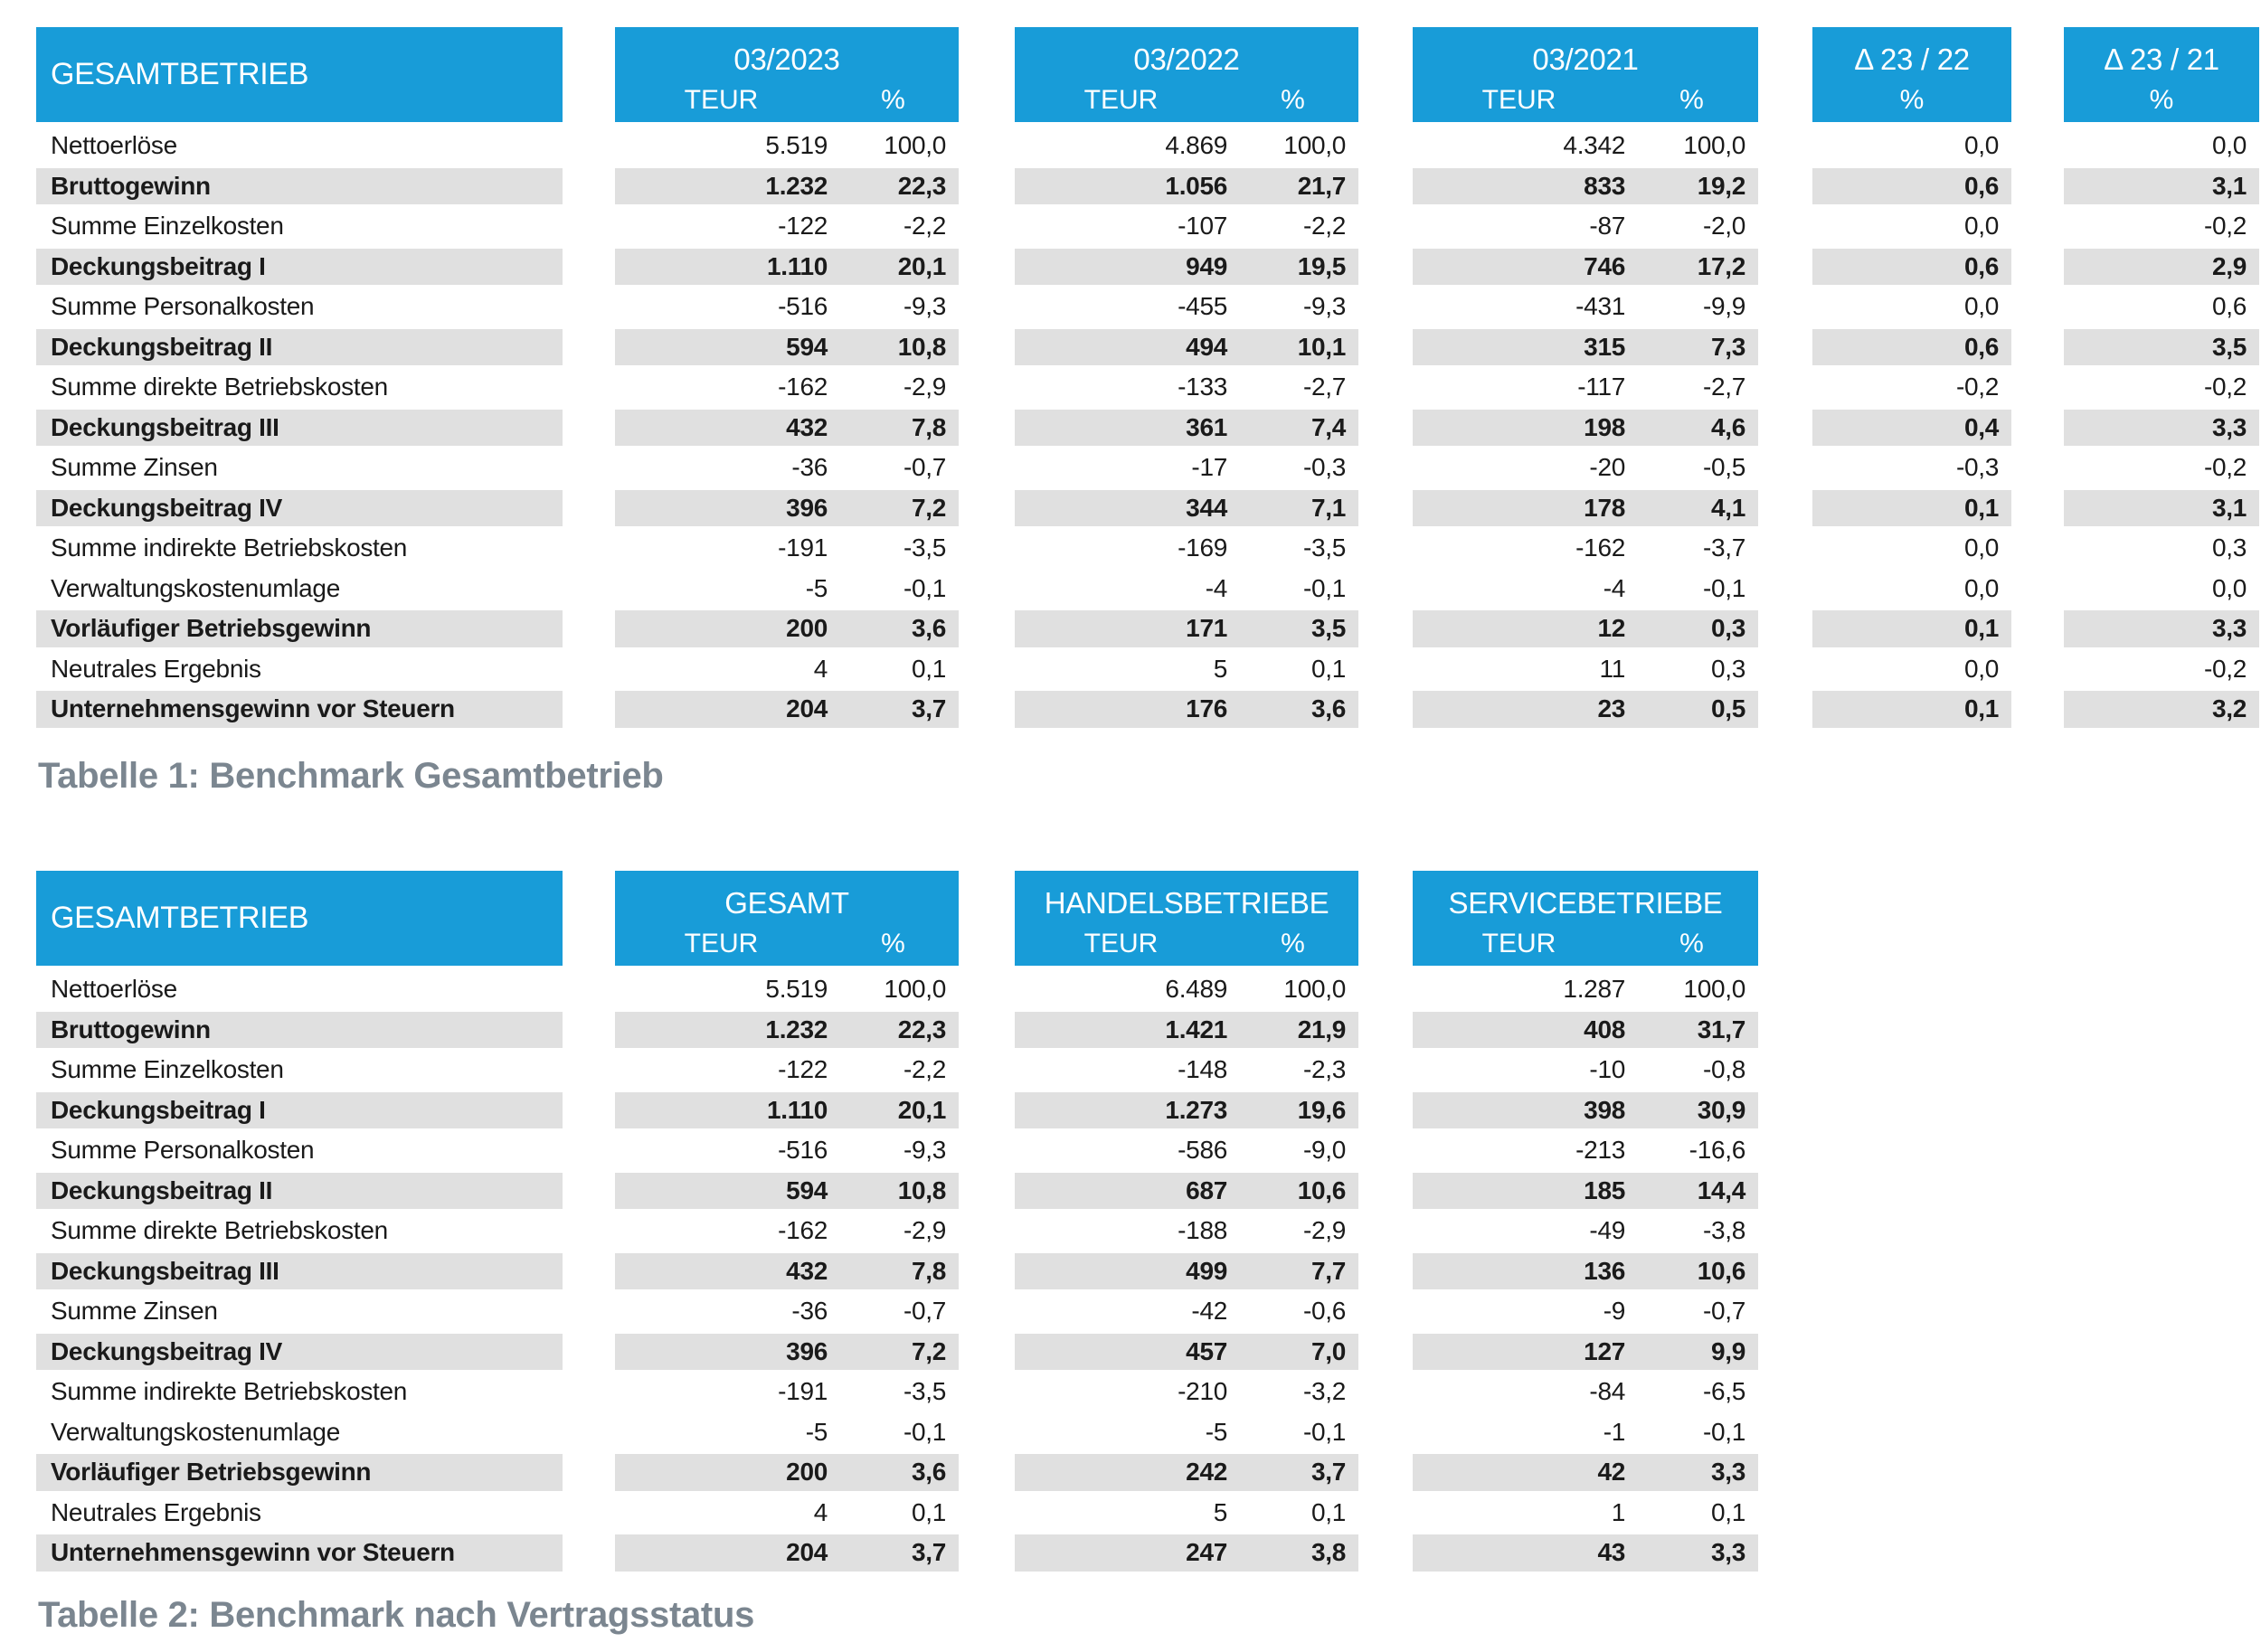 The image size is (2261, 1652). Describe the element at coordinates (1604, 426) in the screenshot. I see `teur-cell: 198` at that location.